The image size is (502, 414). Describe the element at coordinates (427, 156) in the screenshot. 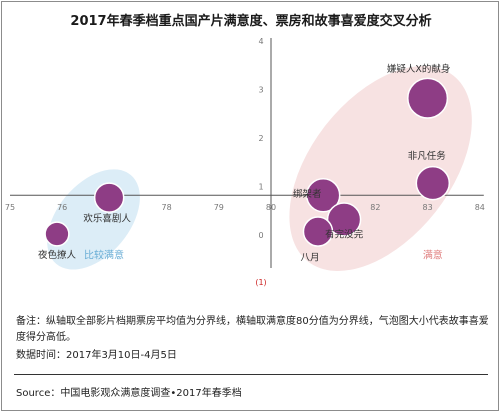

I see `bubble-label: 非凡任务` at that location.